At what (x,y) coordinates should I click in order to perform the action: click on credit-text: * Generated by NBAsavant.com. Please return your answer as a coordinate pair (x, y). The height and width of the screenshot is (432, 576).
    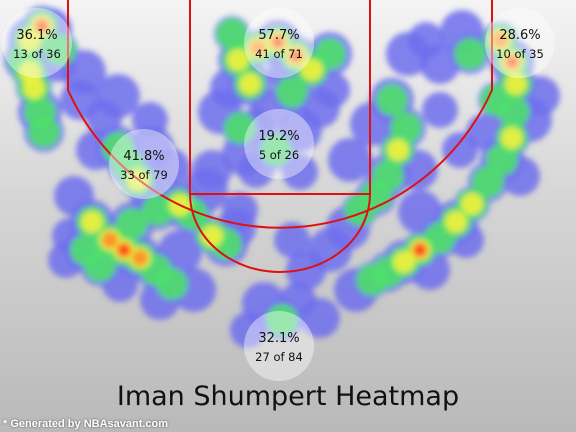
    Looking at the image, I should click on (86, 424).